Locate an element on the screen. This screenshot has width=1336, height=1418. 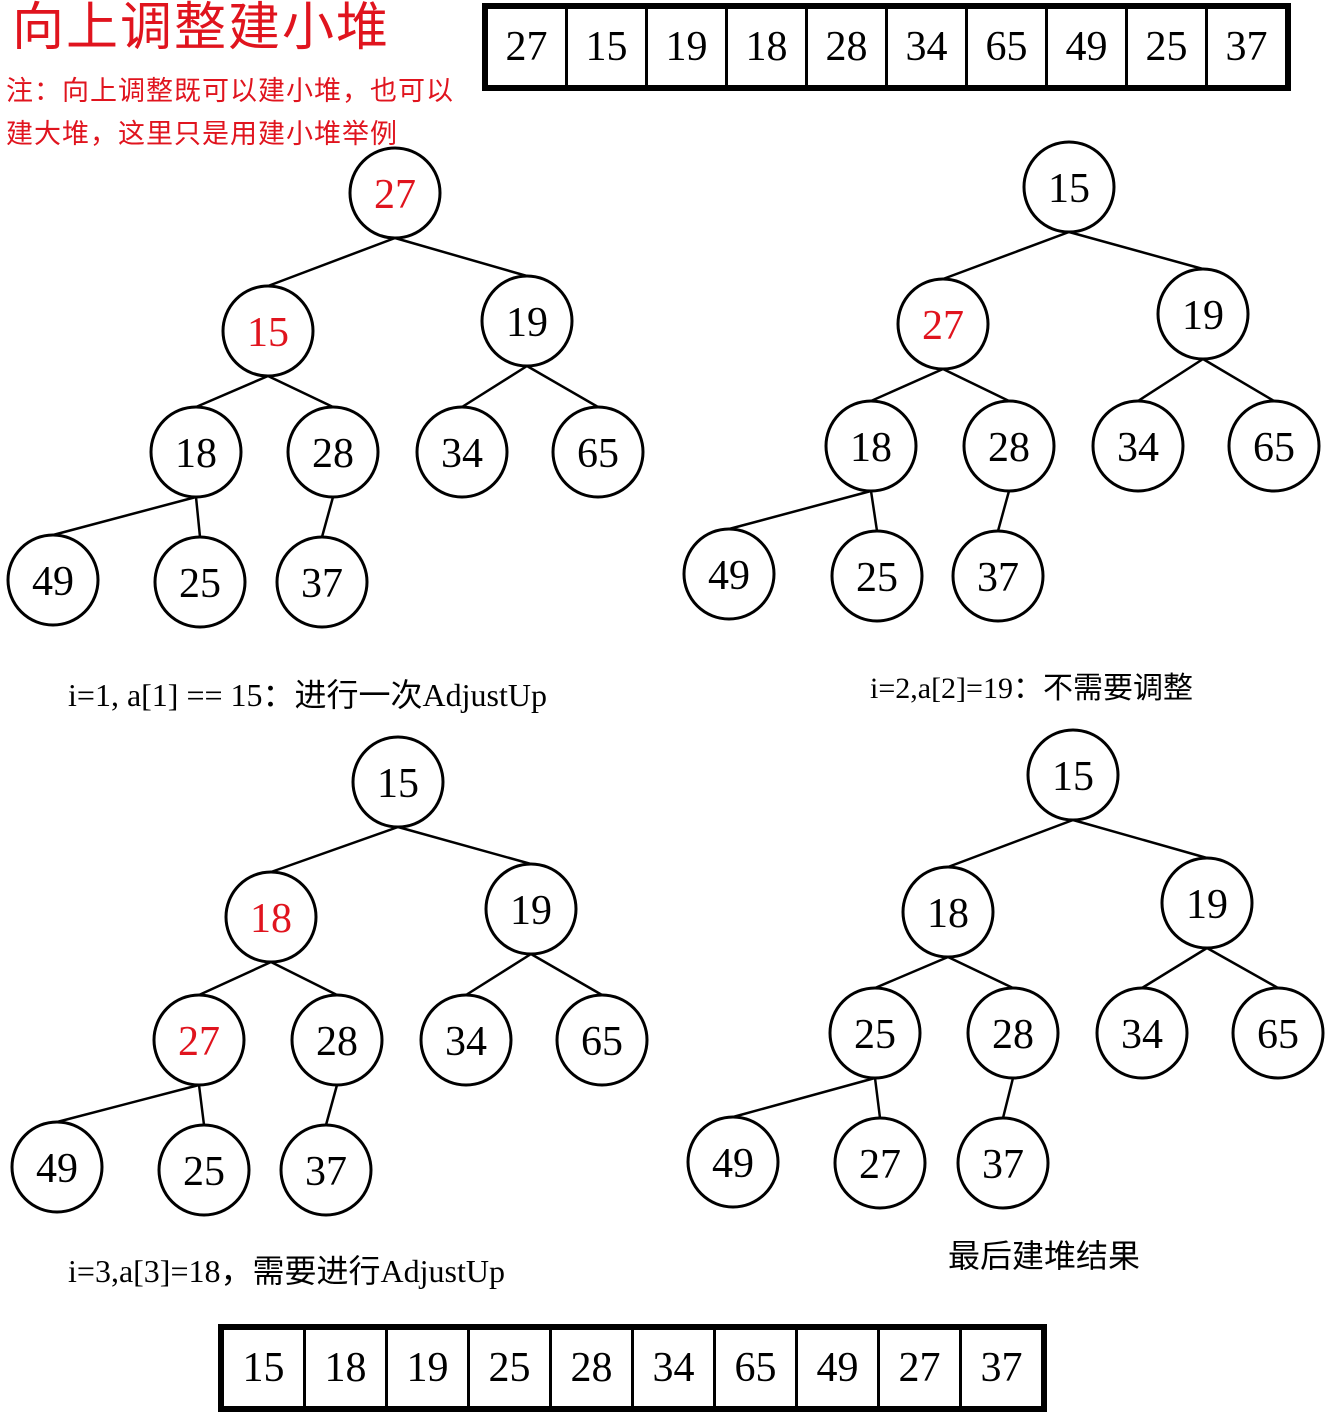
final-array-cell: 25 is located at coordinates (509, 1368).